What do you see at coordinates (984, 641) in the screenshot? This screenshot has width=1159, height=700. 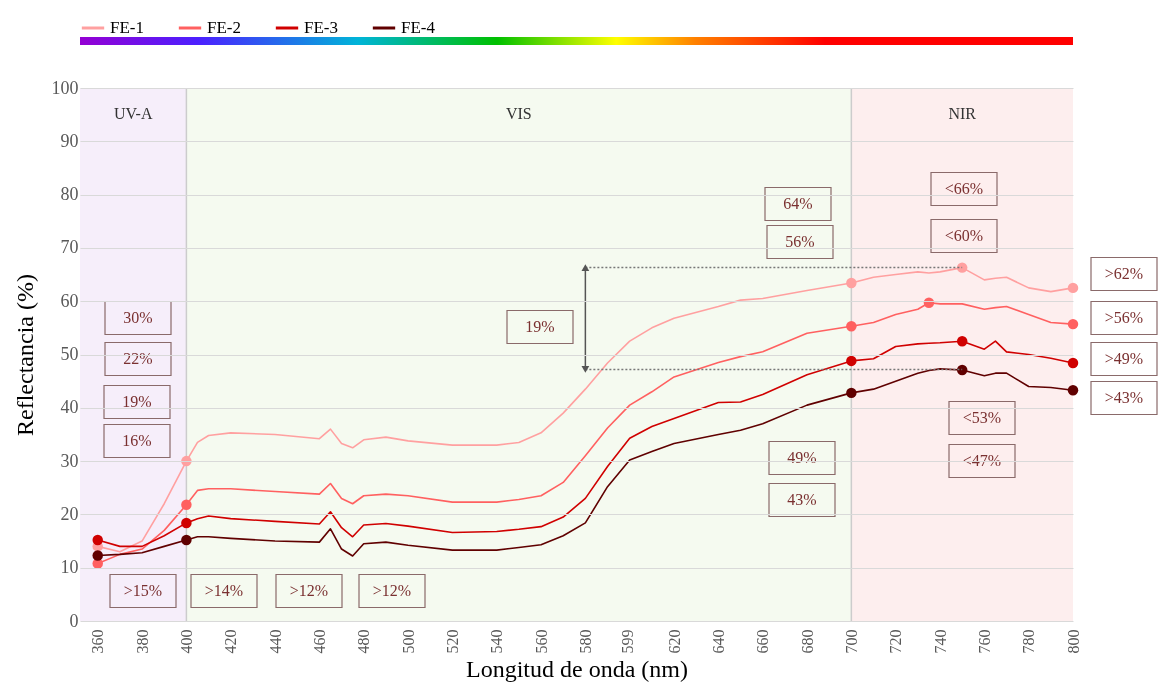 I see `x-tick-label: 760` at bounding box center [984, 641].